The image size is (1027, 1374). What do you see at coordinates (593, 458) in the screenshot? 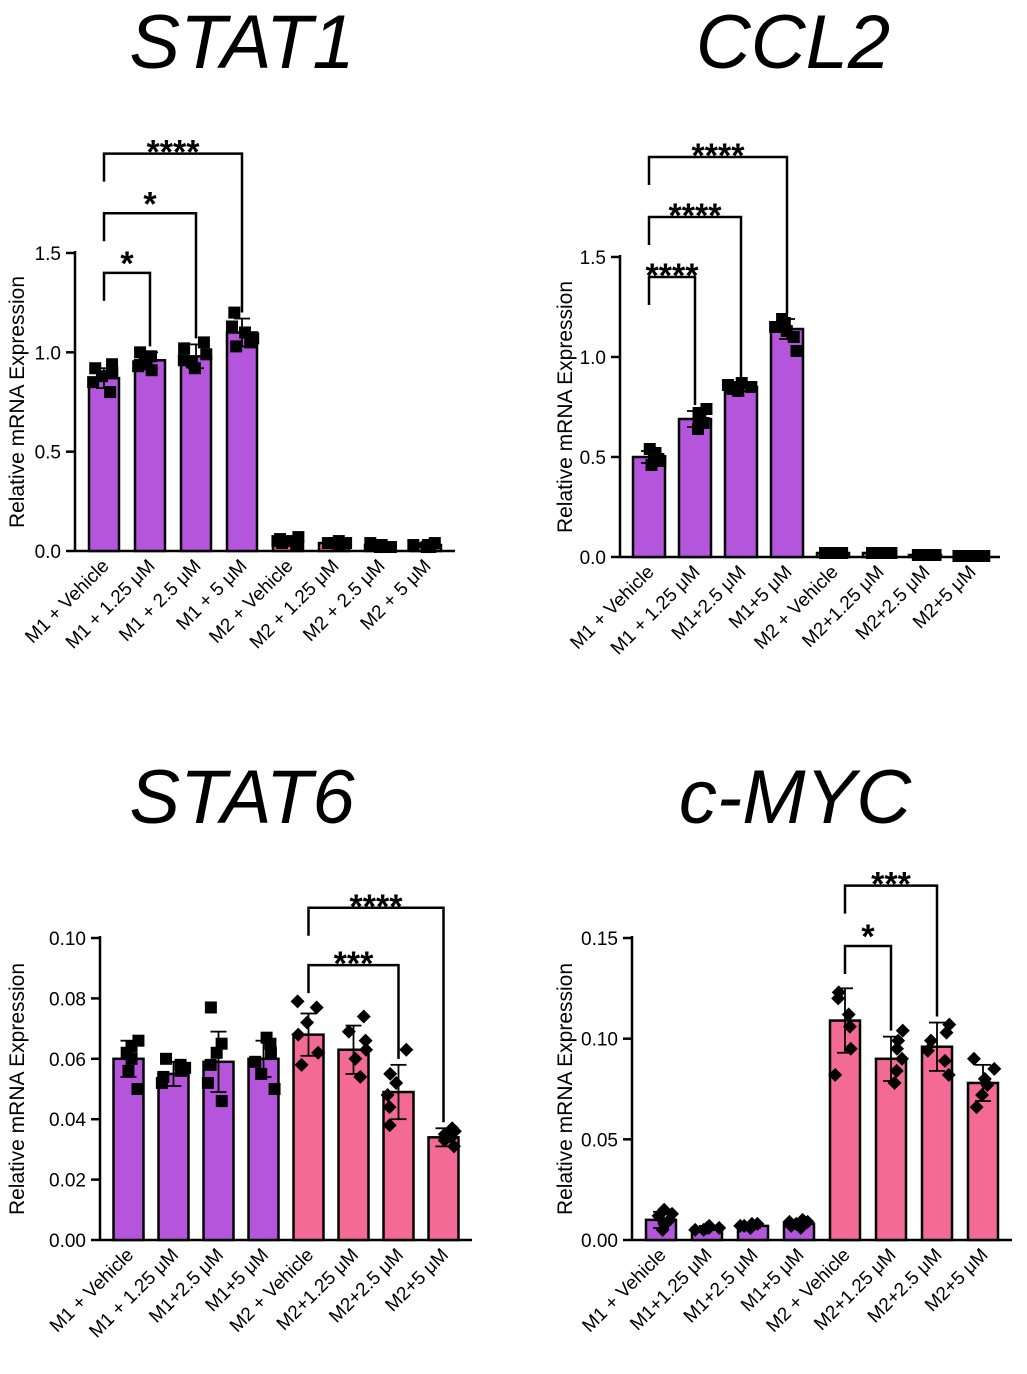
I see `y-tick-label: 0.5` at bounding box center [593, 458].